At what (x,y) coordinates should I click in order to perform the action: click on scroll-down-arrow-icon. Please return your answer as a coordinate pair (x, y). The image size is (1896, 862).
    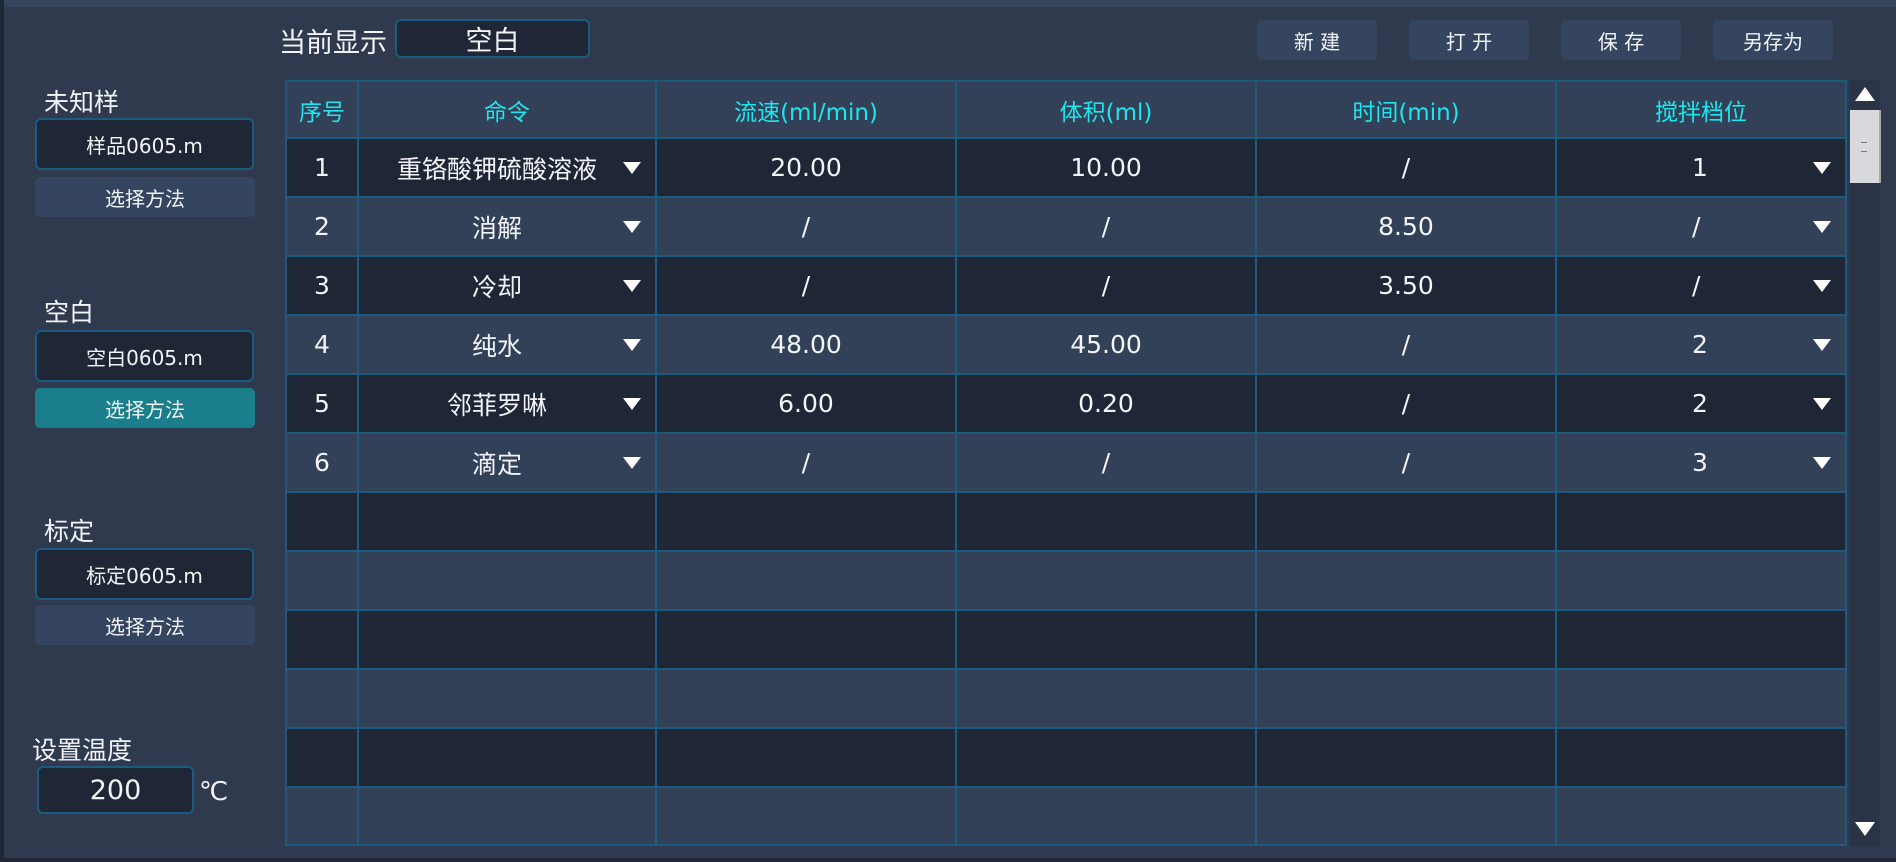
    Looking at the image, I should click on (1865, 829).